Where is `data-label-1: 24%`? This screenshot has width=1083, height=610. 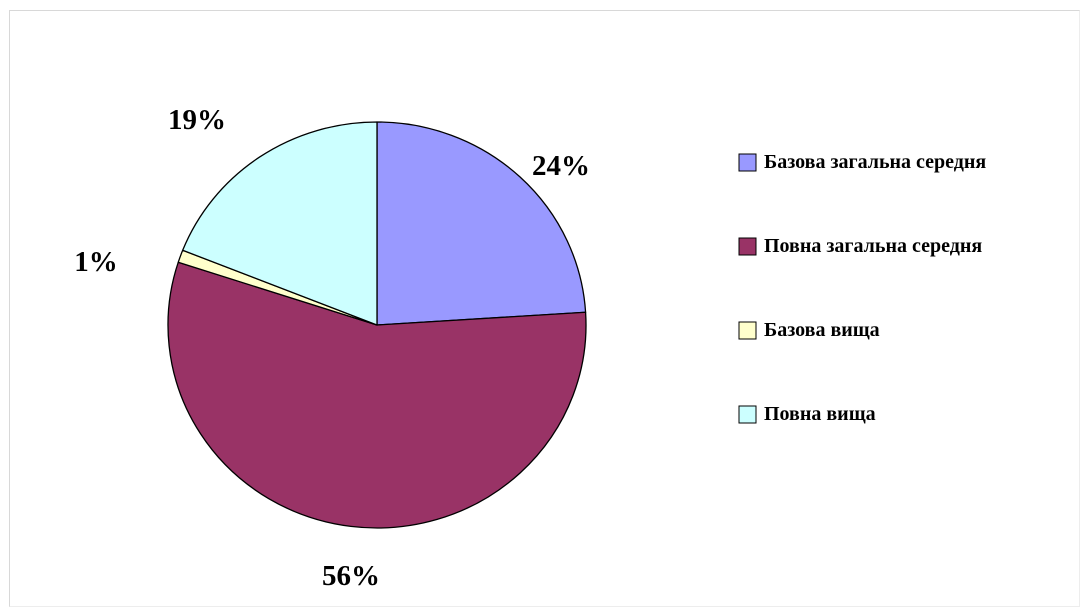
data-label-1: 24% is located at coordinates (561, 166).